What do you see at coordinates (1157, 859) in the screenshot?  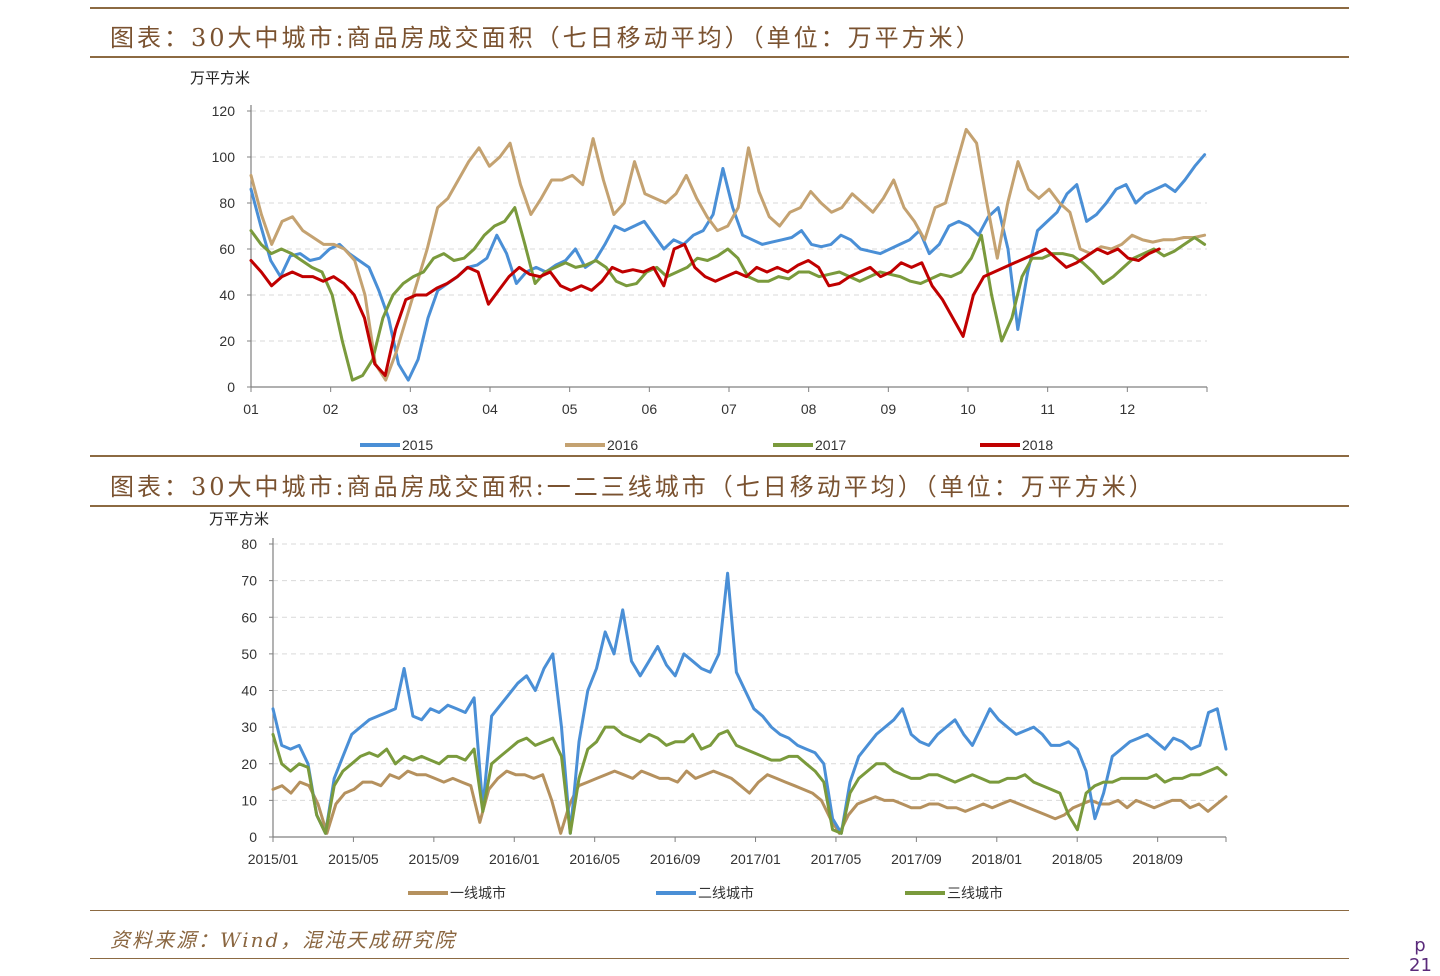 I see `chart2-xtick-label: 2018/09` at bounding box center [1157, 859].